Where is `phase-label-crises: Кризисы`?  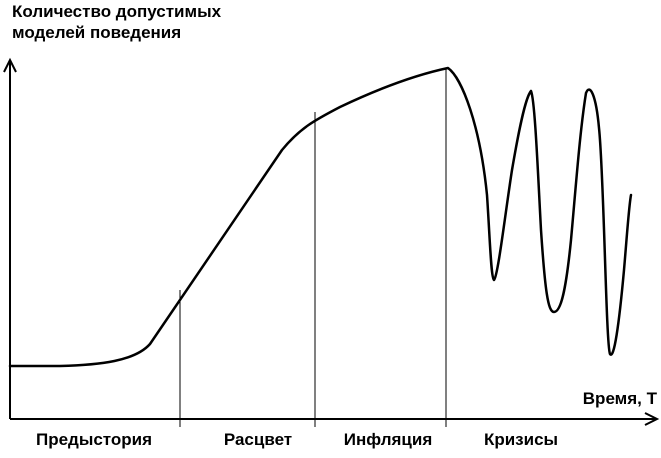
phase-label-crises: Кризисы is located at coordinates (521, 439).